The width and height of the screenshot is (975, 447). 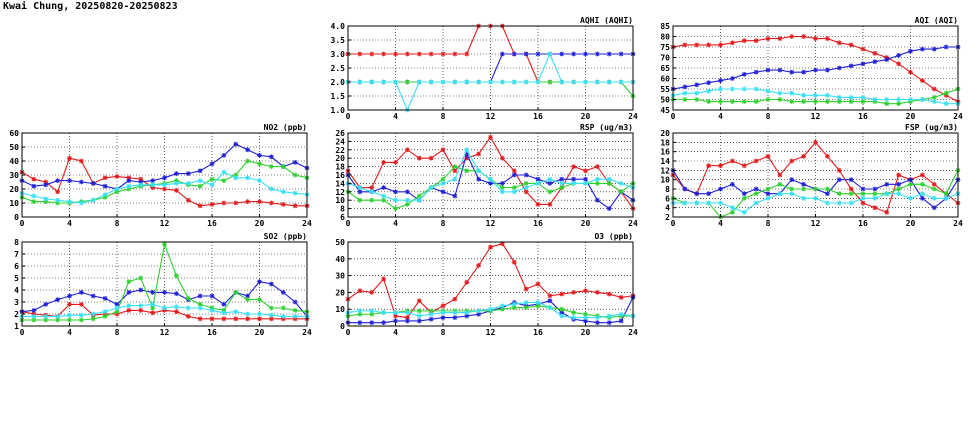 I want to click on y-tick-label: 50, so click(x=340, y=242).